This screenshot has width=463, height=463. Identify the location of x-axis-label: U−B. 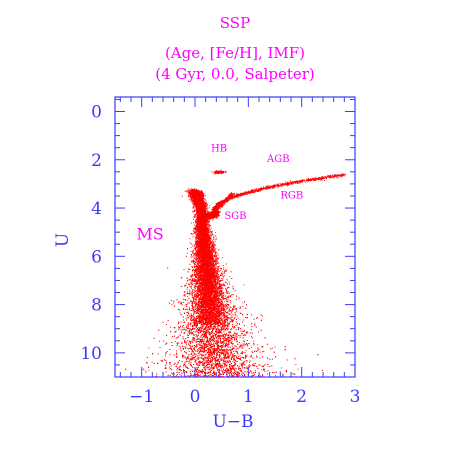
(232, 422).